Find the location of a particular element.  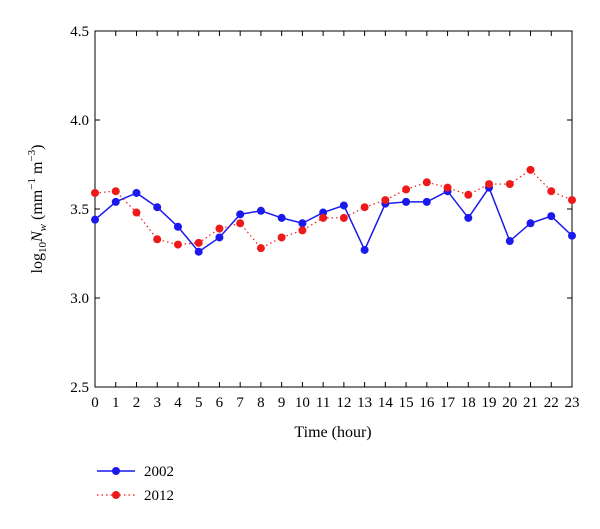

y-tick-label: 2.5 is located at coordinates (79, 388).